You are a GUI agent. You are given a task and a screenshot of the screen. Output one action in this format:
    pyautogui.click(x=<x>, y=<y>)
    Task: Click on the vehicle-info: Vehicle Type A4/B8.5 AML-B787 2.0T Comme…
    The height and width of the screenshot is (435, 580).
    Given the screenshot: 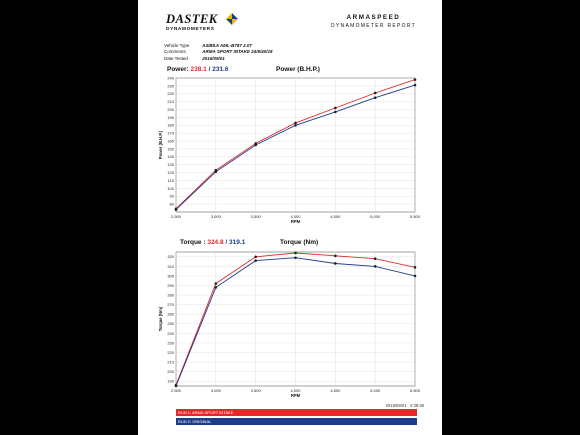 What is the action you would take?
    pyautogui.click(x=218, y=52)
    